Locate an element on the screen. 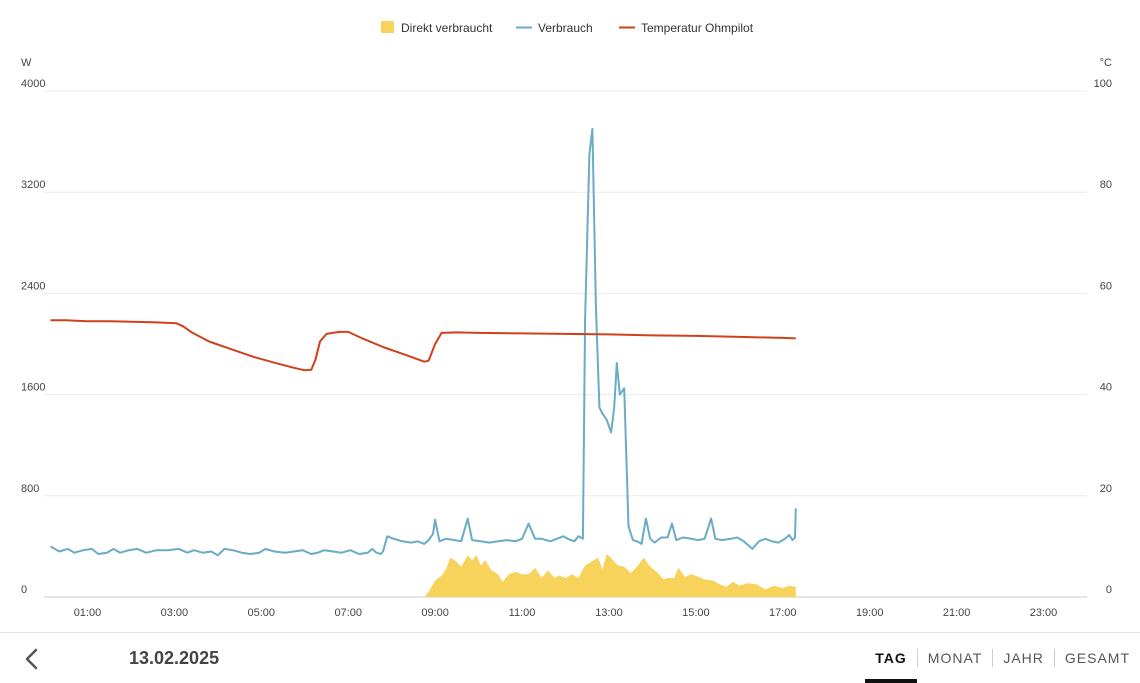  y-right-tick-label: 0 is located at coordinates (1109, 590).